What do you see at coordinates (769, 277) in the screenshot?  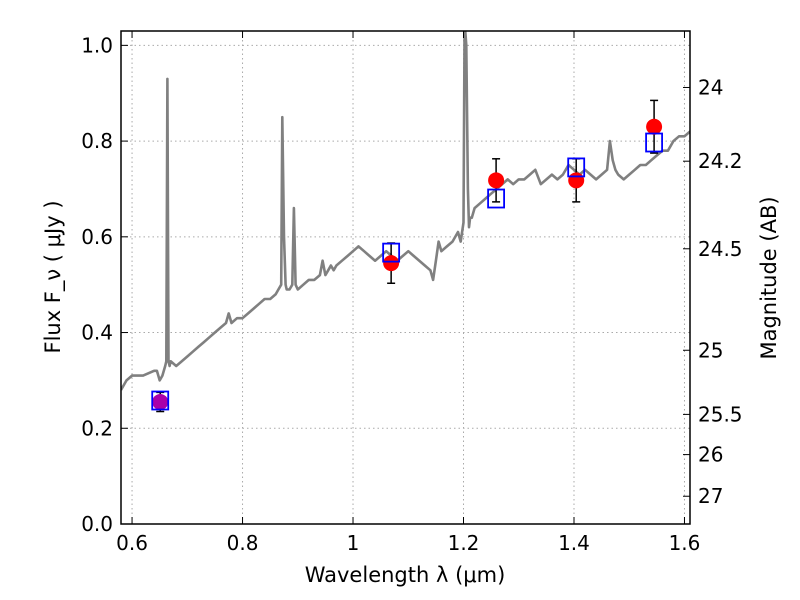 I see `y2-axis-label: Magnitude (AB)` at bounding box center [769, 277].